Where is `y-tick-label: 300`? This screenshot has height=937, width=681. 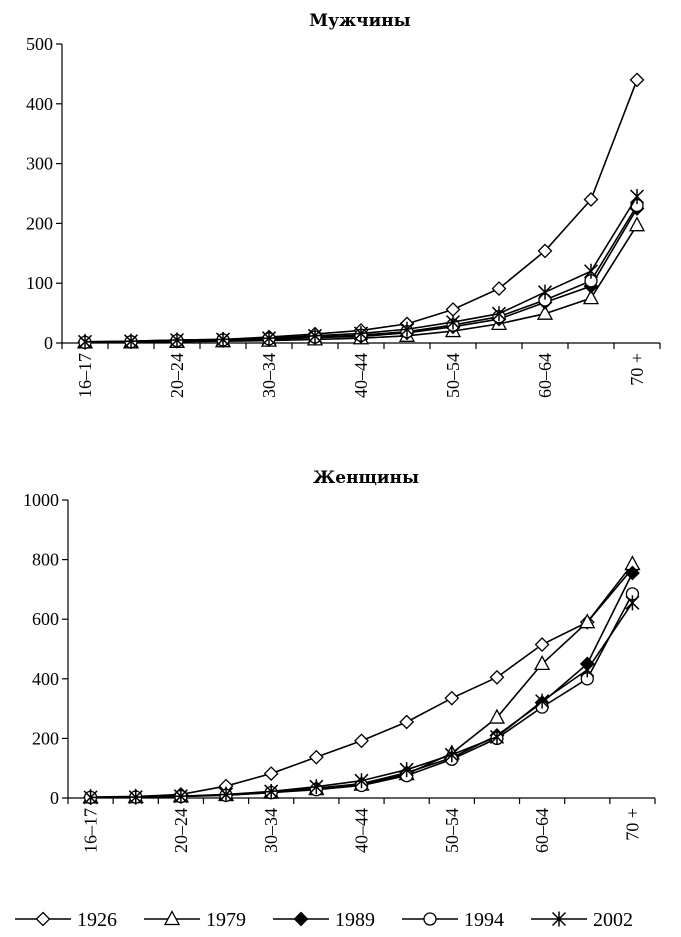
y-tick-label: 300 is located at coordinates (39, 164).